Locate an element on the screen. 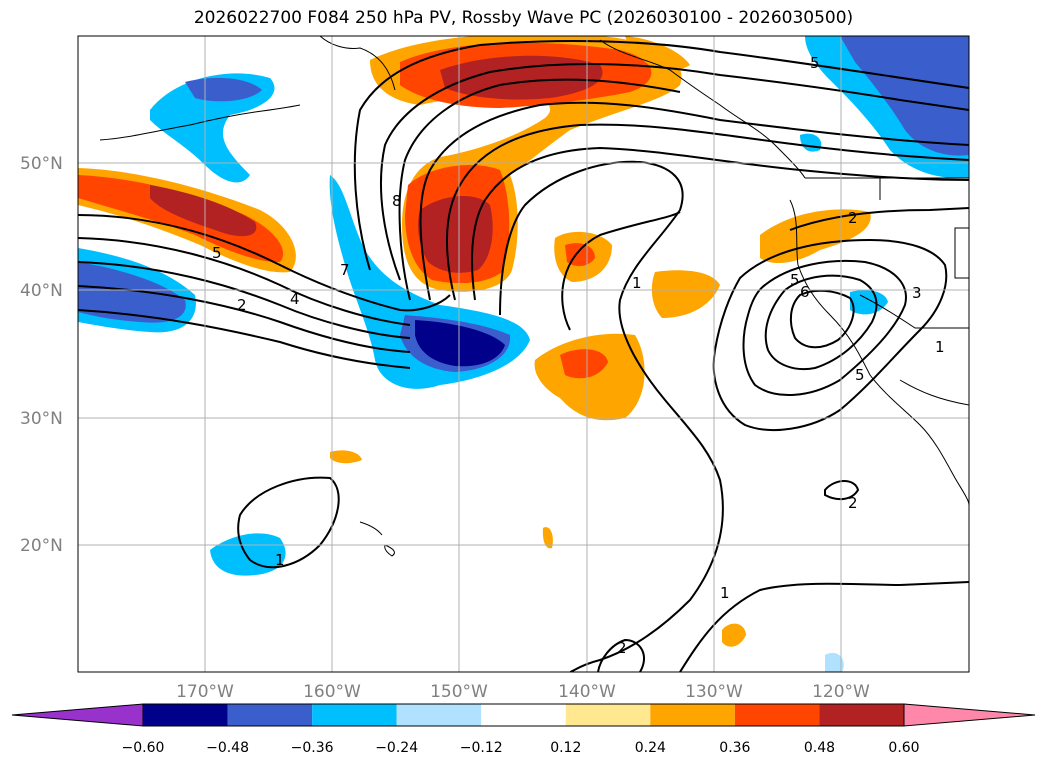 The image size is (1047, 765). lat-label: 20°N is located at coordinates (41, 546).